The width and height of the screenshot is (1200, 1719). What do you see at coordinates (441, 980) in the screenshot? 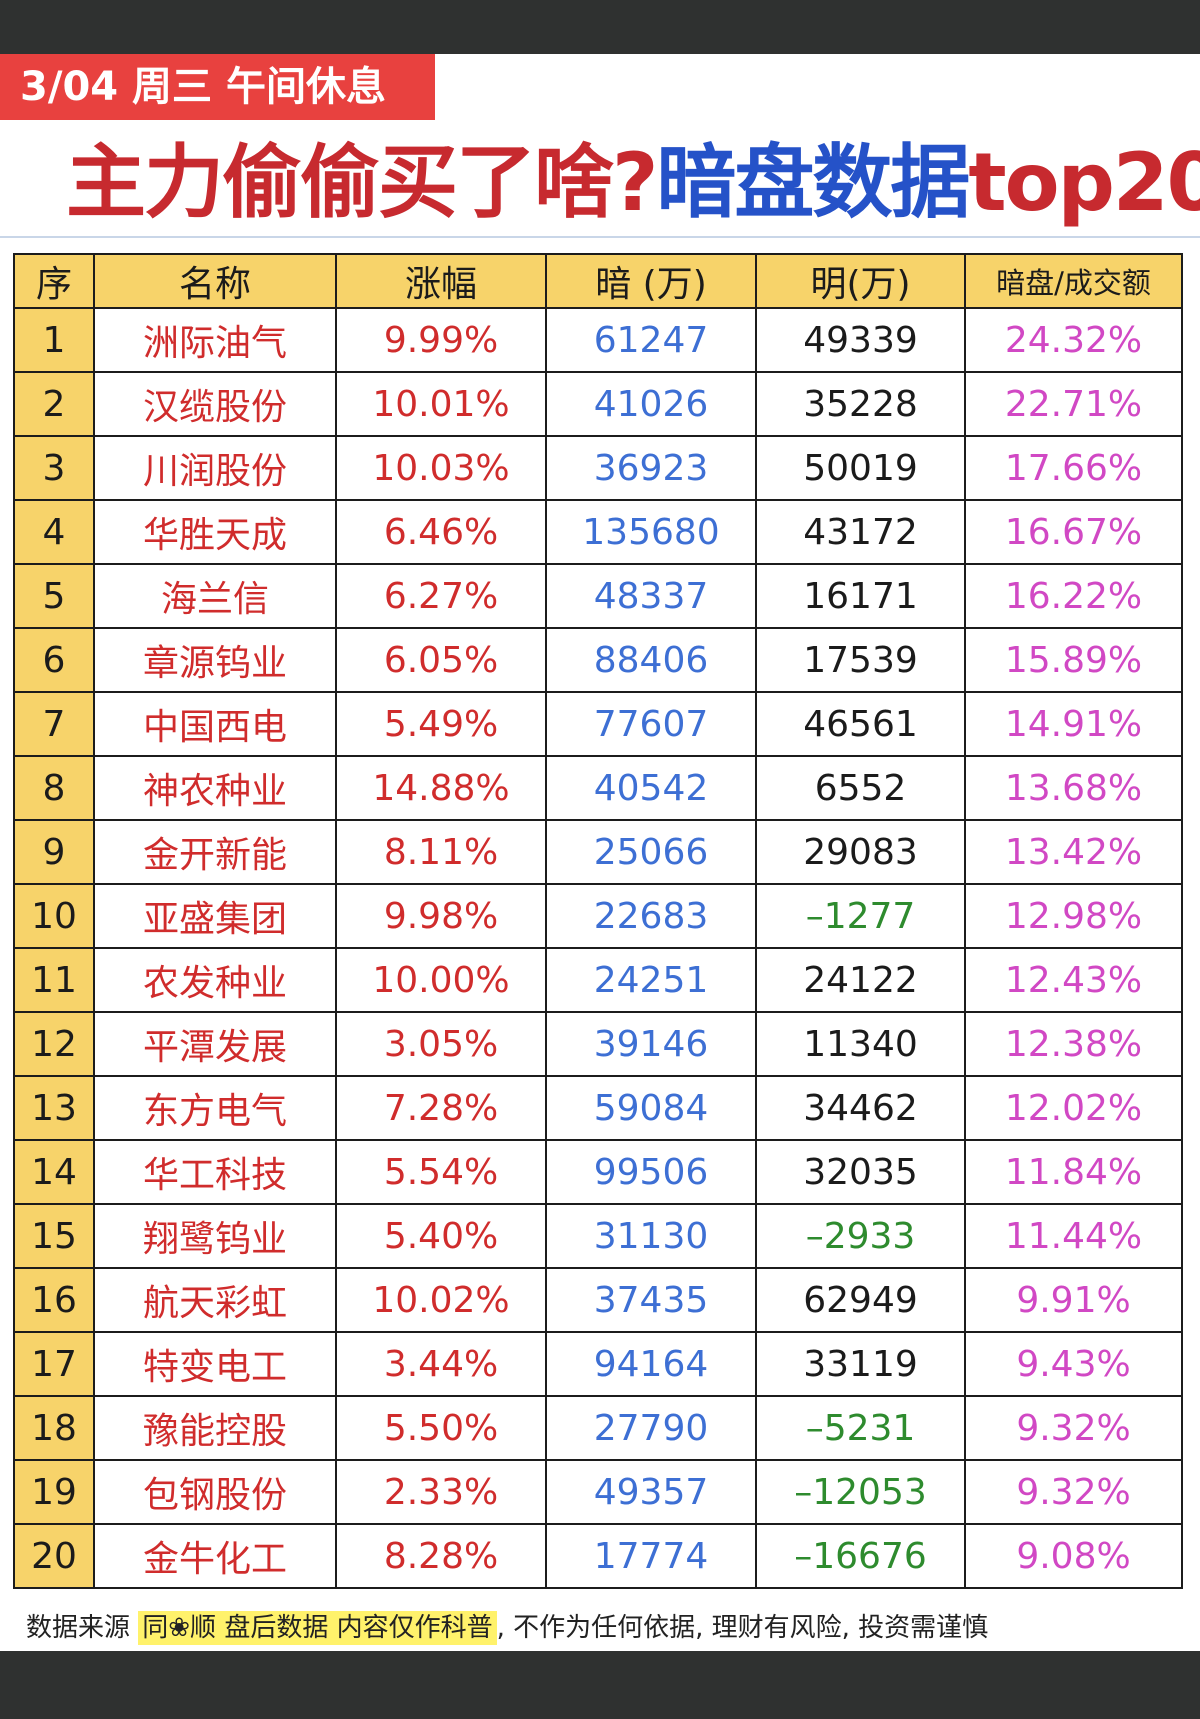
I see `change-percent: 10.00%` at bounding box center [441, 980].